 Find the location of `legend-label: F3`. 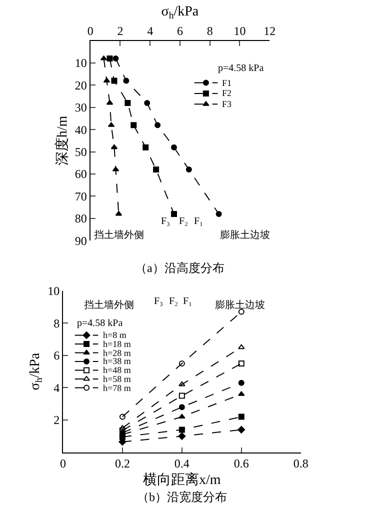

legend-label: F3 is located at coordinates (227, 104).